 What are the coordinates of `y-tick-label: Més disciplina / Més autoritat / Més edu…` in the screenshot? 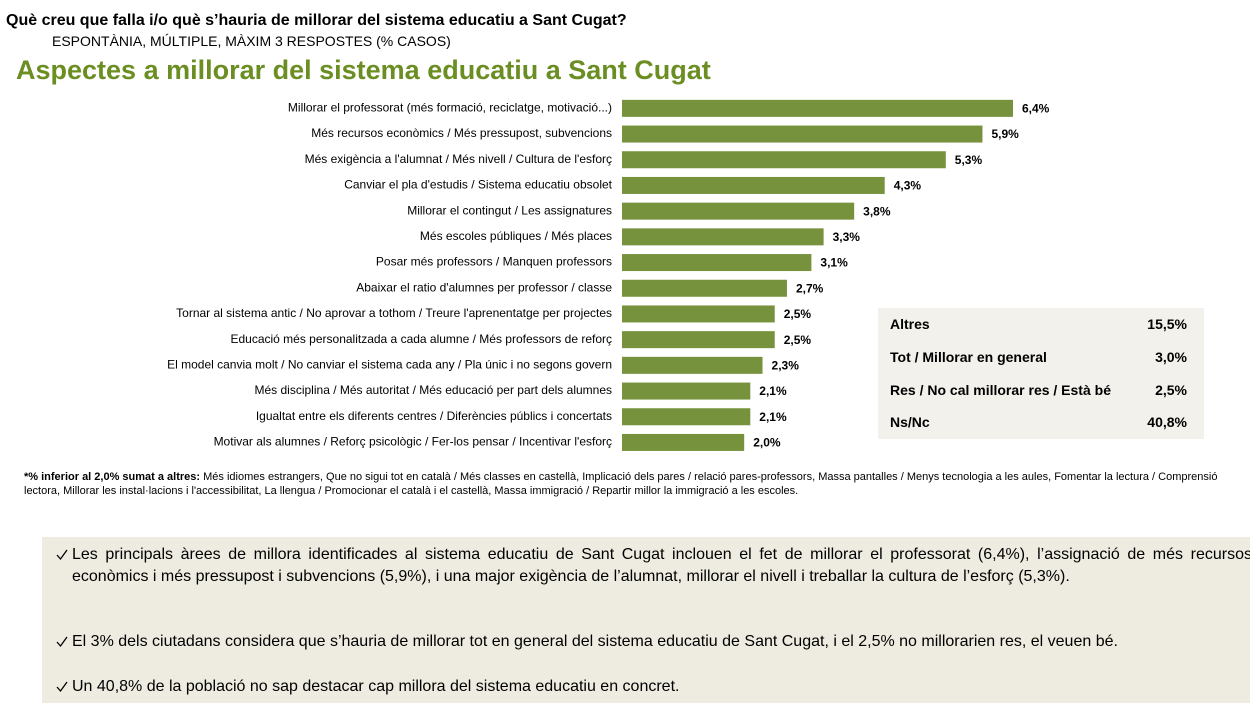 It's located at (434, 390).